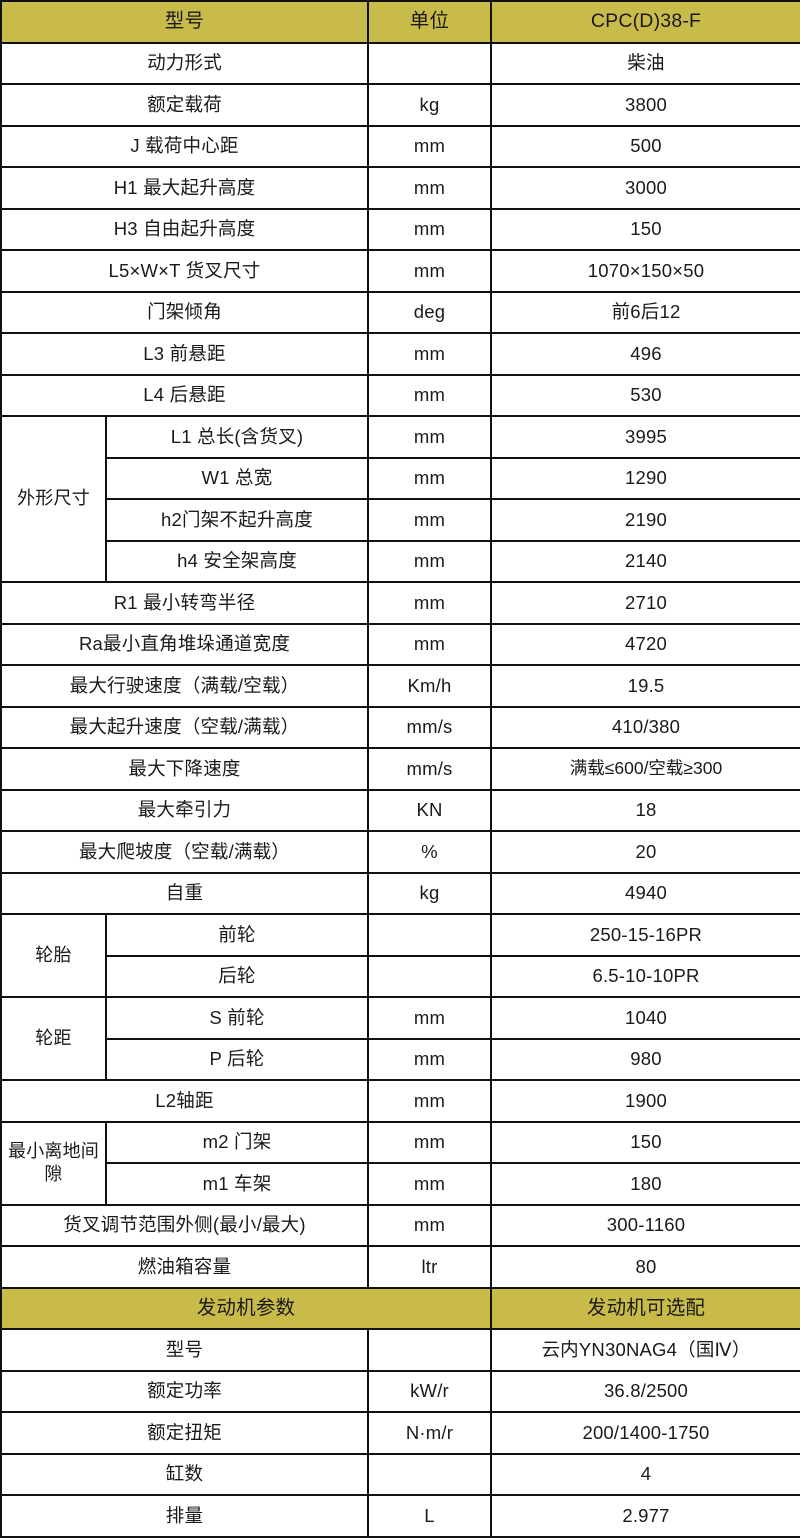  I want to click on table-row: 轮距 S 前轮 mm 1040, so click(400, 1038).